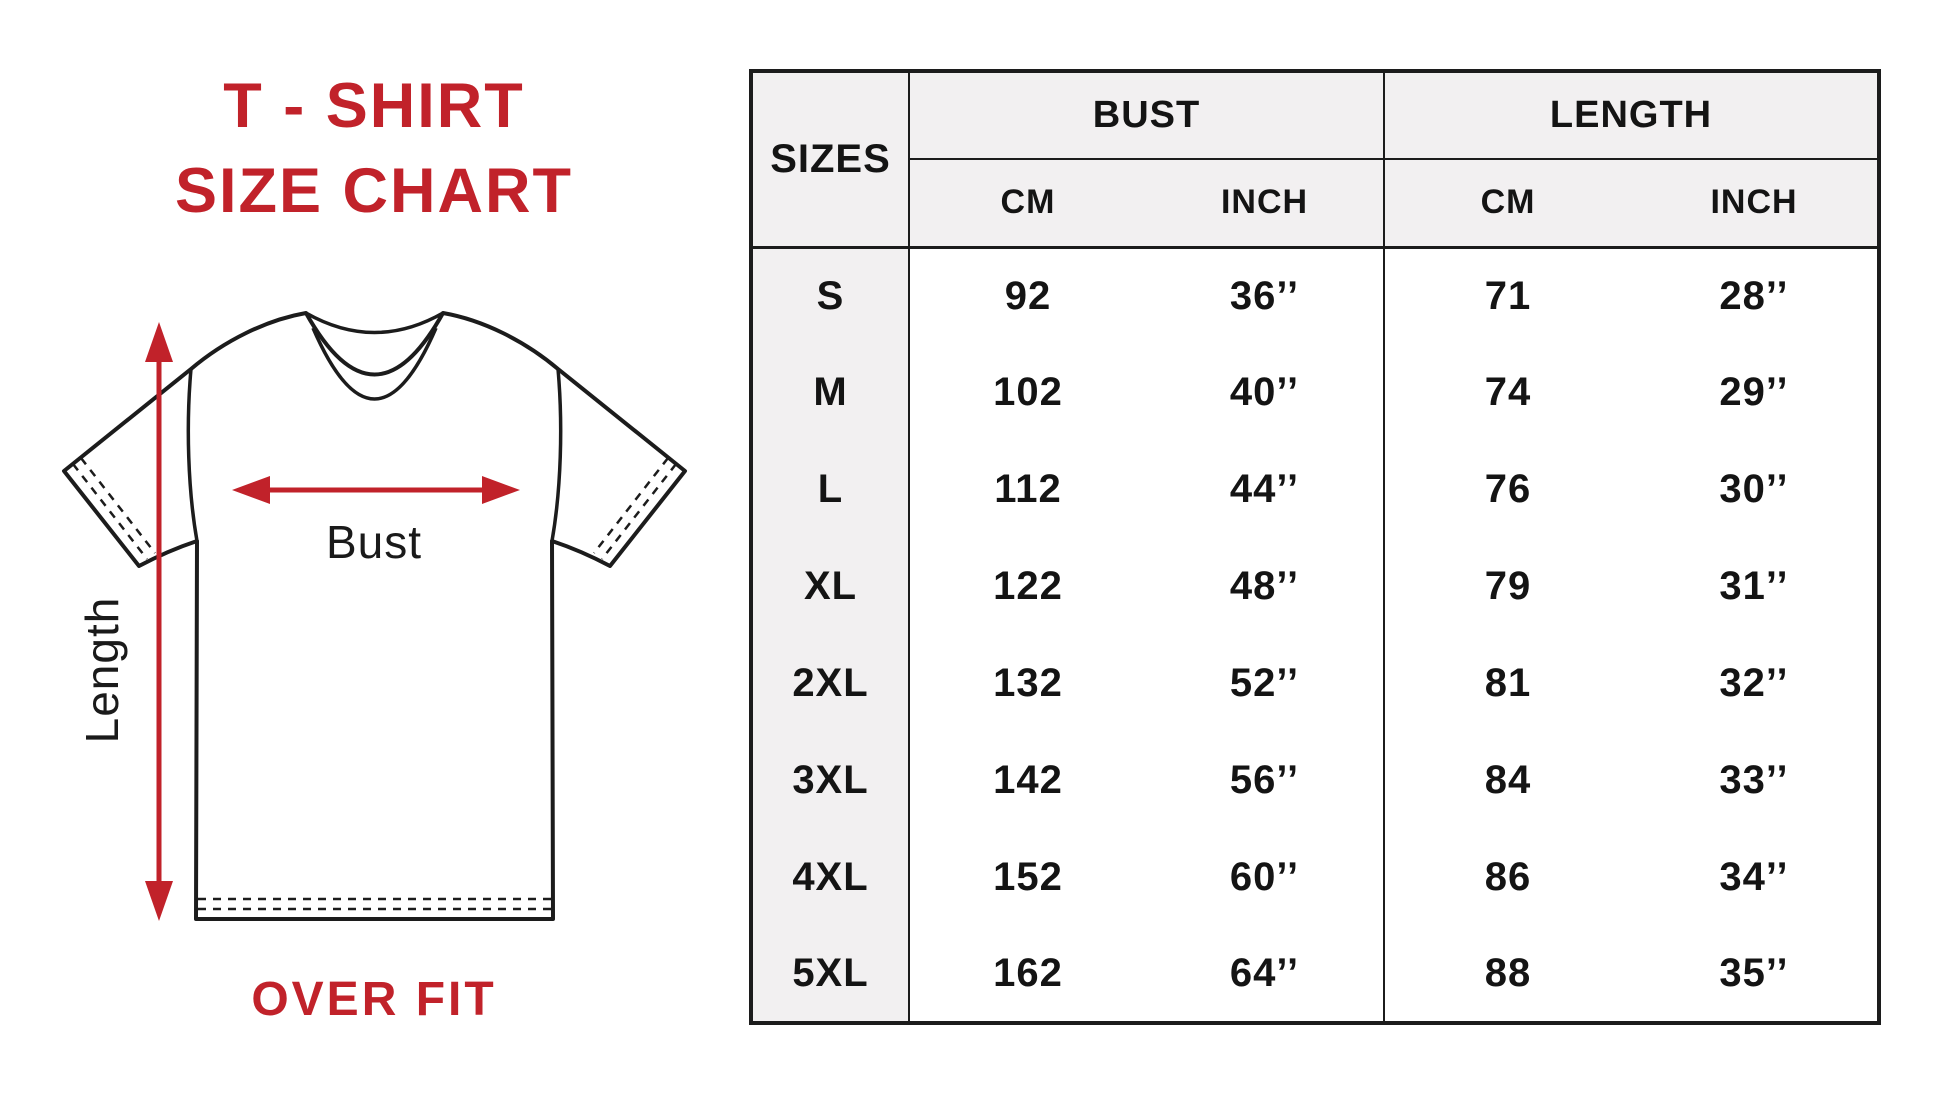 The height and width of the screenshot is (1094, 1946). I want to click on cell-length-cm: 71, so click(1508, 295).